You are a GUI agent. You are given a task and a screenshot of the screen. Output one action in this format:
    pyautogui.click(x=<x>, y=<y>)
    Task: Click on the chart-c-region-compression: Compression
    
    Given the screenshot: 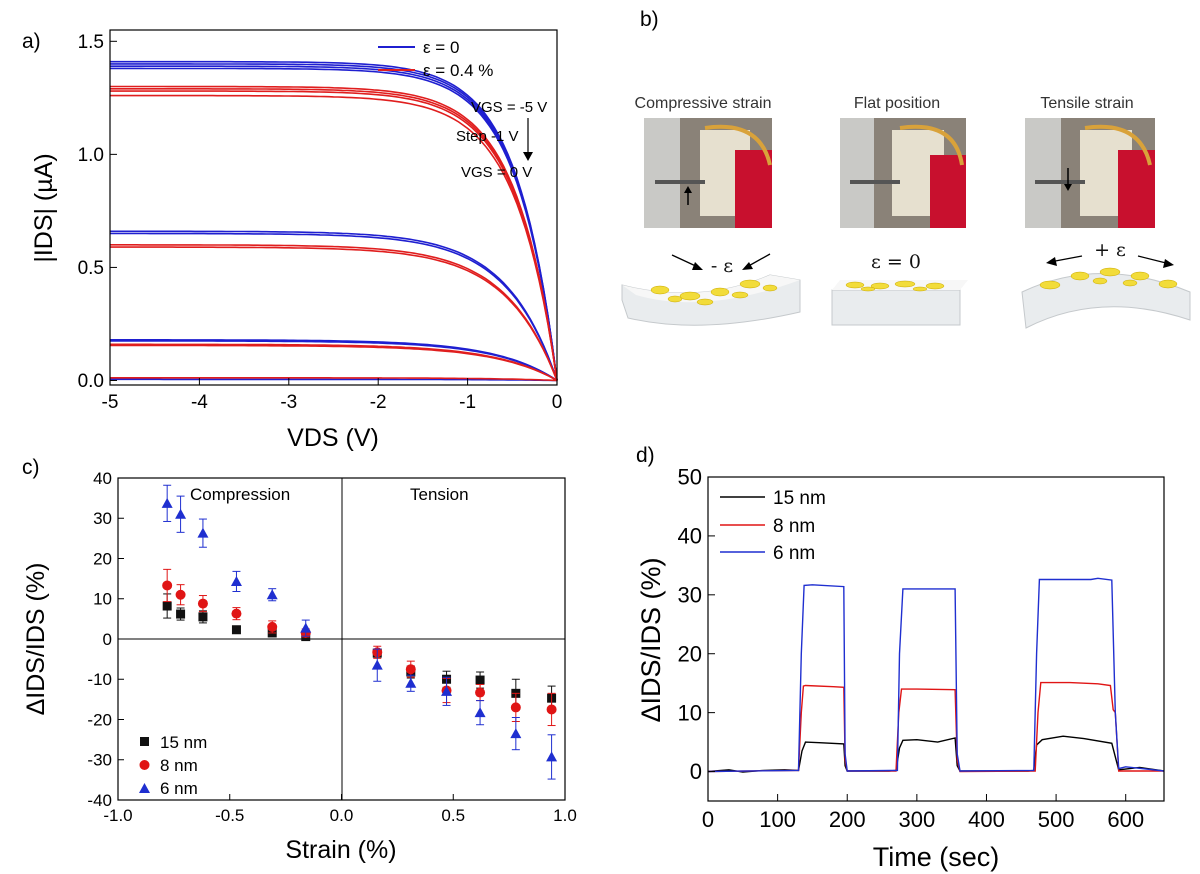 What is the action you would take?
    pyautogui.click(x=240, y=494)
    